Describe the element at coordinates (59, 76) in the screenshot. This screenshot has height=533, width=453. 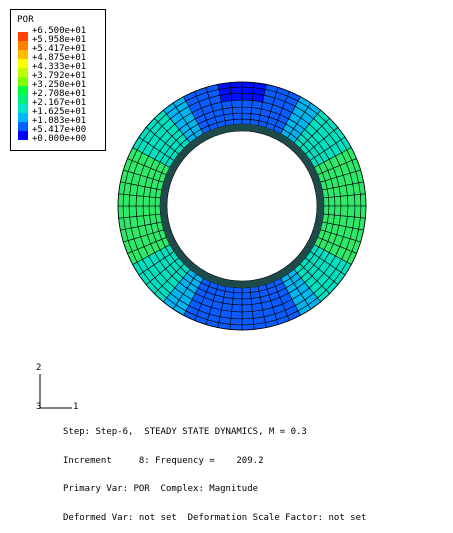
I see `legend-value-label: +3.792e+01` at that location.